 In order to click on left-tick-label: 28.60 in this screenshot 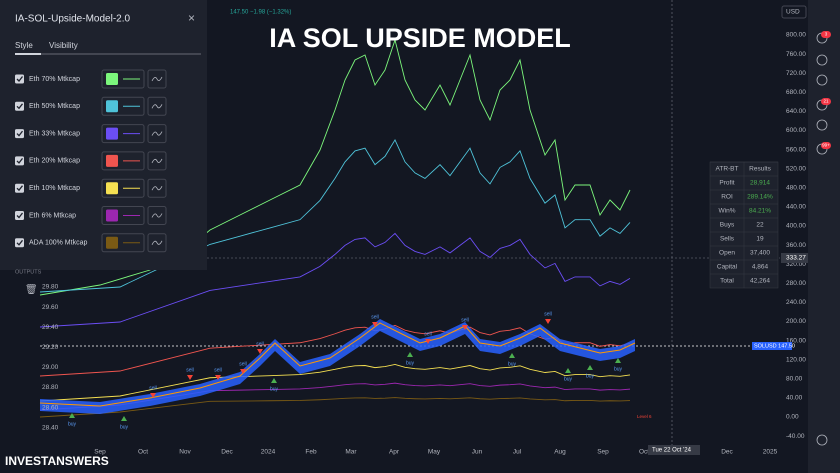, I will do `click(50, 407)`.